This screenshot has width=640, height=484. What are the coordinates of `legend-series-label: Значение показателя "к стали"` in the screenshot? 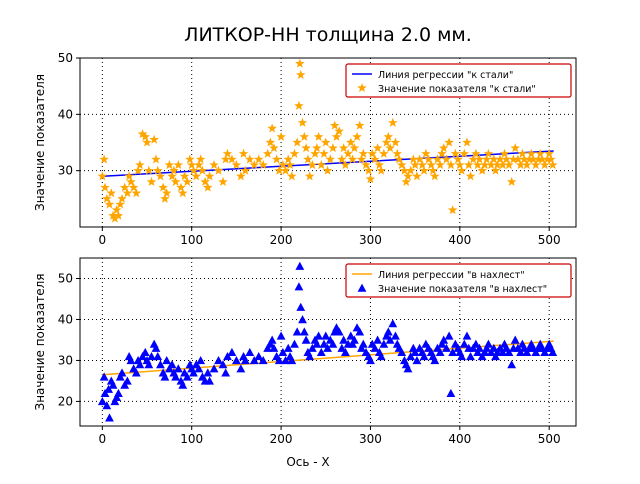 It's located at (457, 89).